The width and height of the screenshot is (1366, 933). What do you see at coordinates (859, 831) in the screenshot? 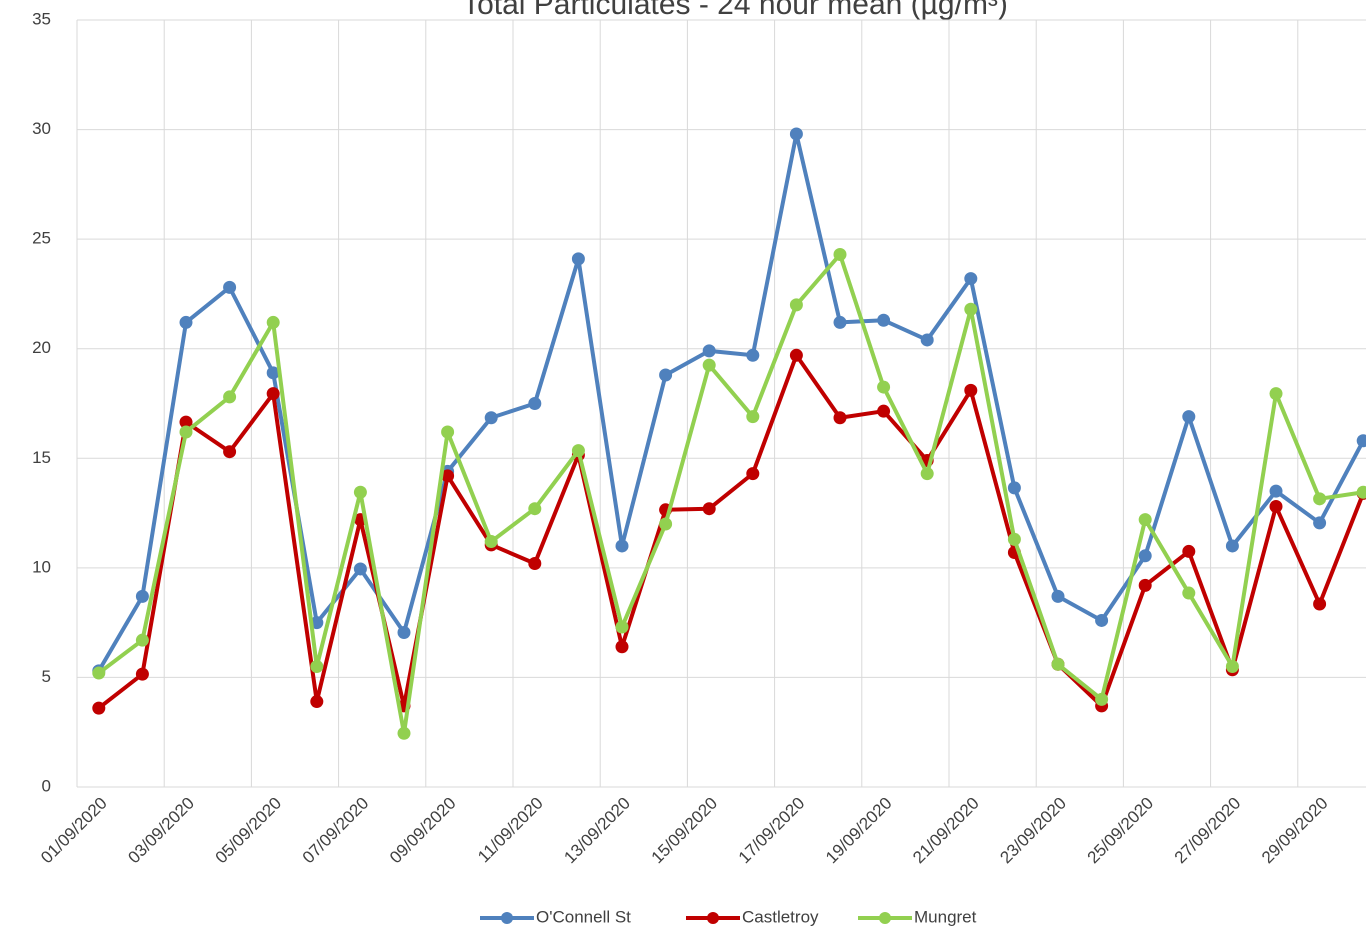
I see `x-tick-label: 19/09/2020` at bounding box center [859, 831].